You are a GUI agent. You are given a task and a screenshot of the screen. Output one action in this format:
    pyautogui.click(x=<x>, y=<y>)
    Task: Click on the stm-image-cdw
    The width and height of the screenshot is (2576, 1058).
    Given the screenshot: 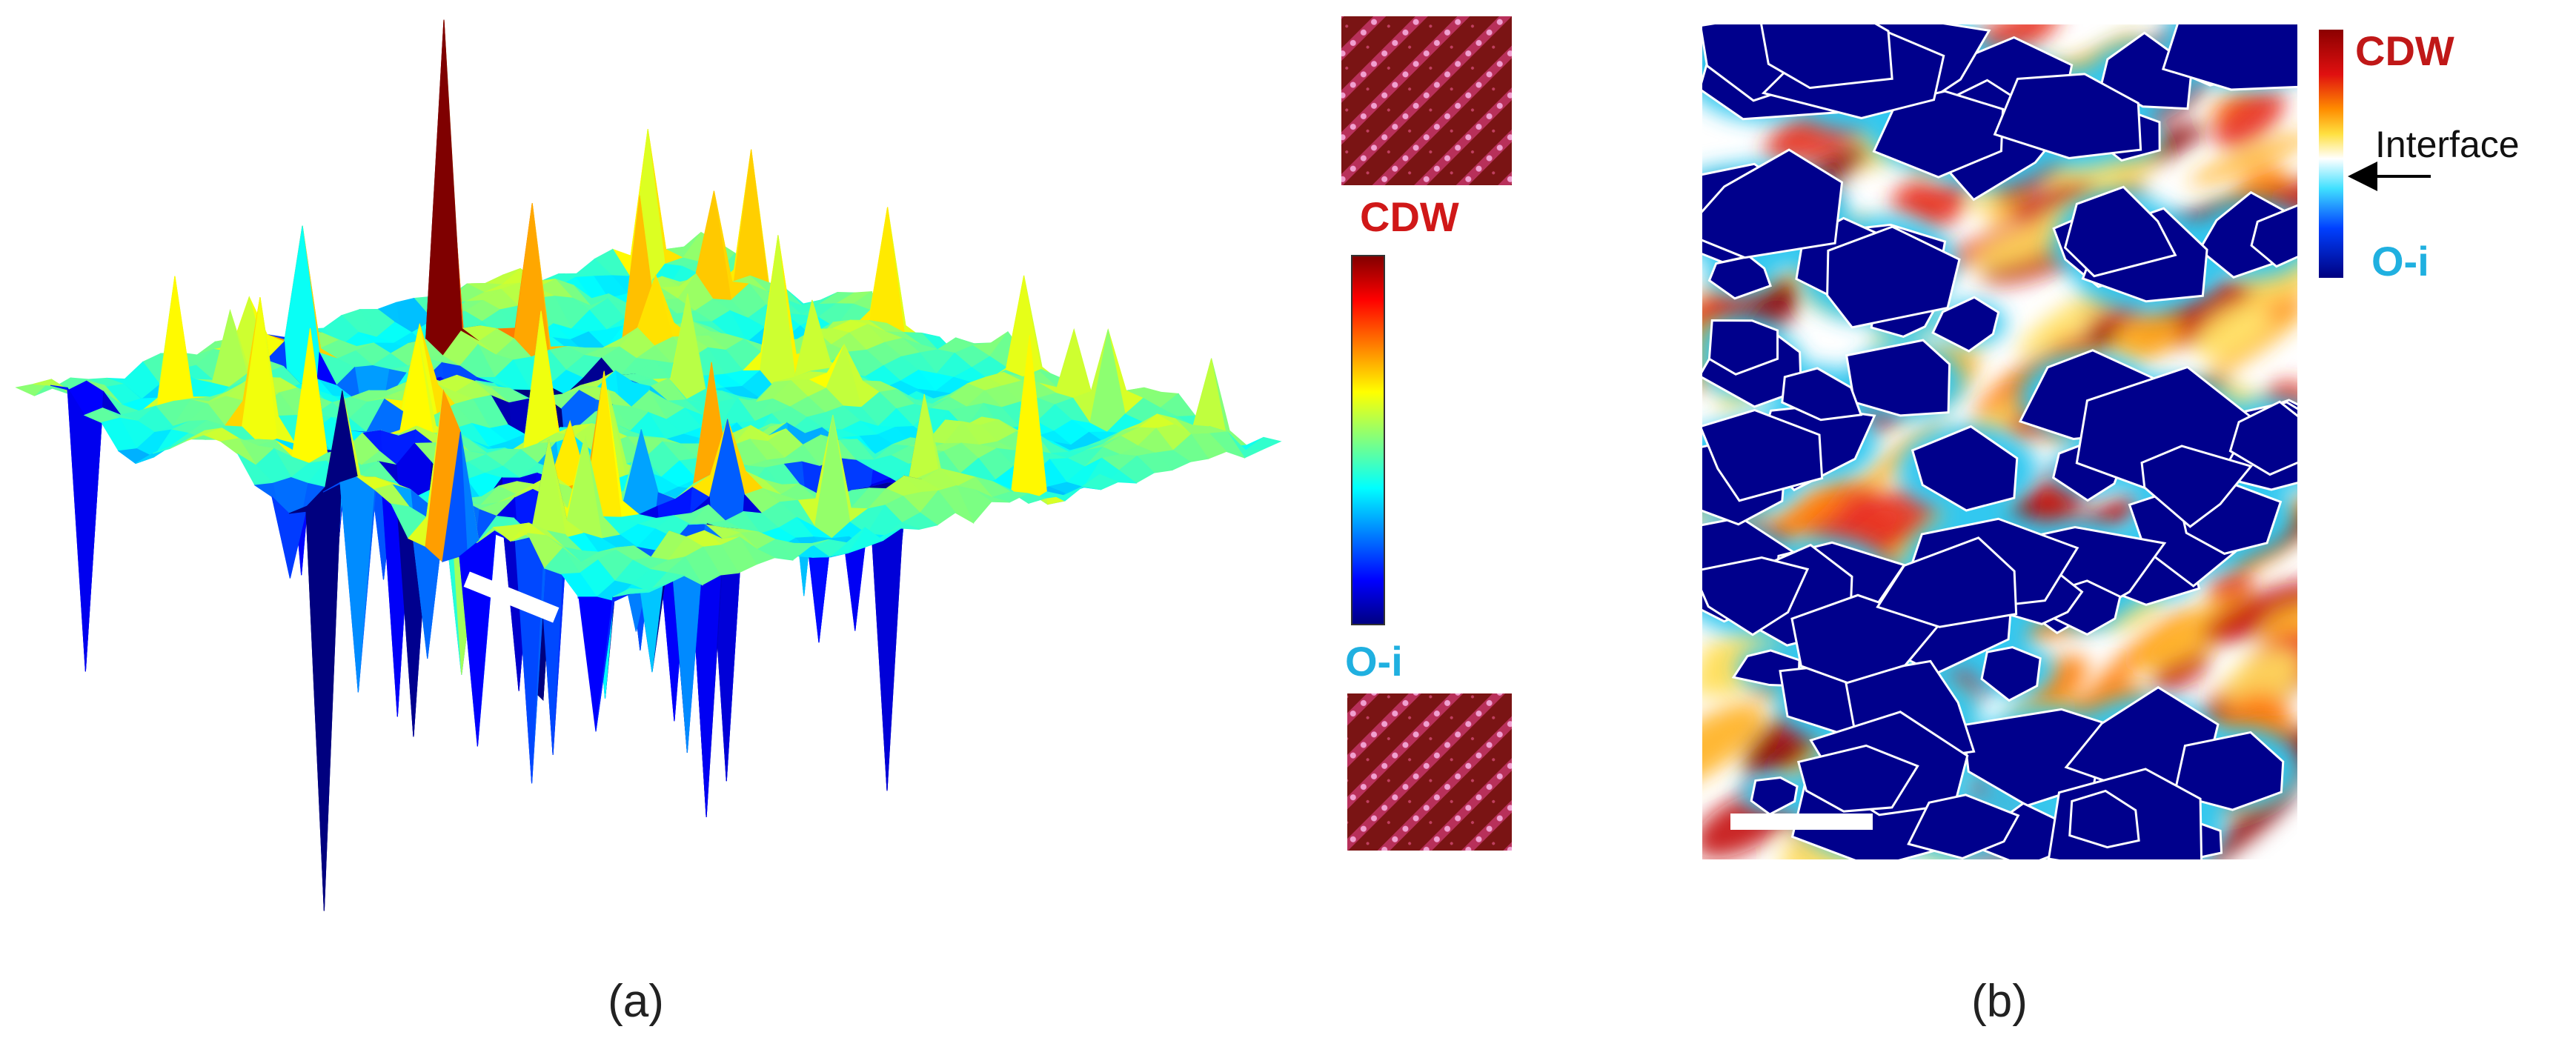 What is the action you would take?
    pyautogui.click(x=1426, y=100)
    